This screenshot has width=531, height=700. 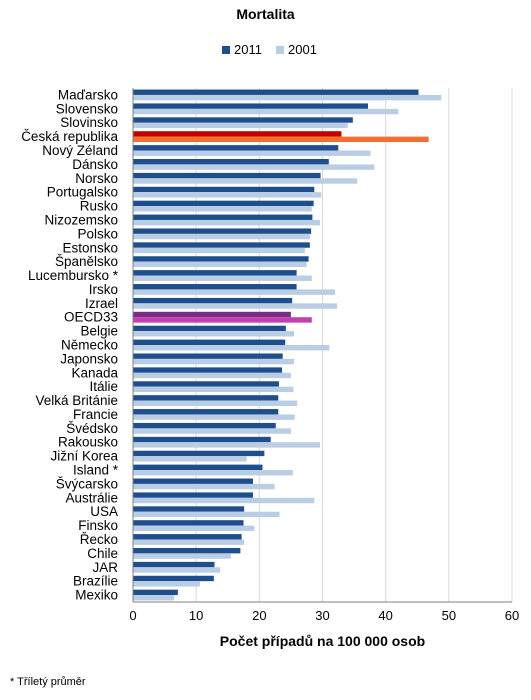 What do you see at coordinates (132, 615) in the screenshot?
I see `x-tick-label: 0` at bounding box center [132, 615].